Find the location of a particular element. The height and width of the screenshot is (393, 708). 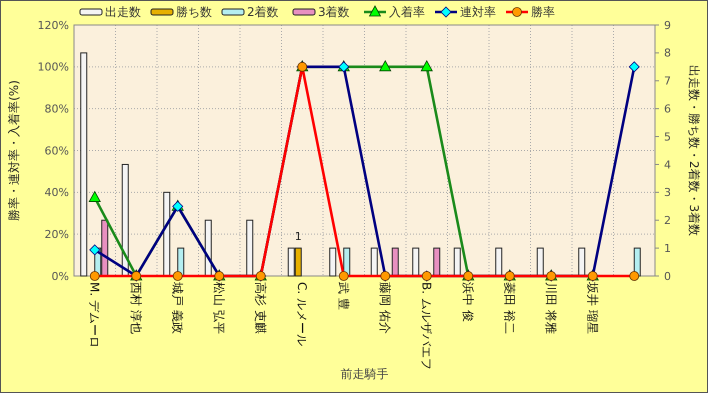

legend-label: 入着率 is located at coordinates (407, 12).